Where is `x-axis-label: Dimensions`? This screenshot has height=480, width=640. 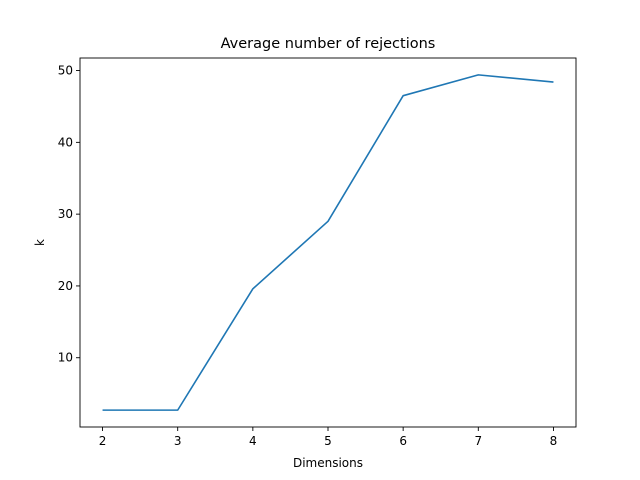
x-axis-label: Dimensions is located at coordinates (328, 463).